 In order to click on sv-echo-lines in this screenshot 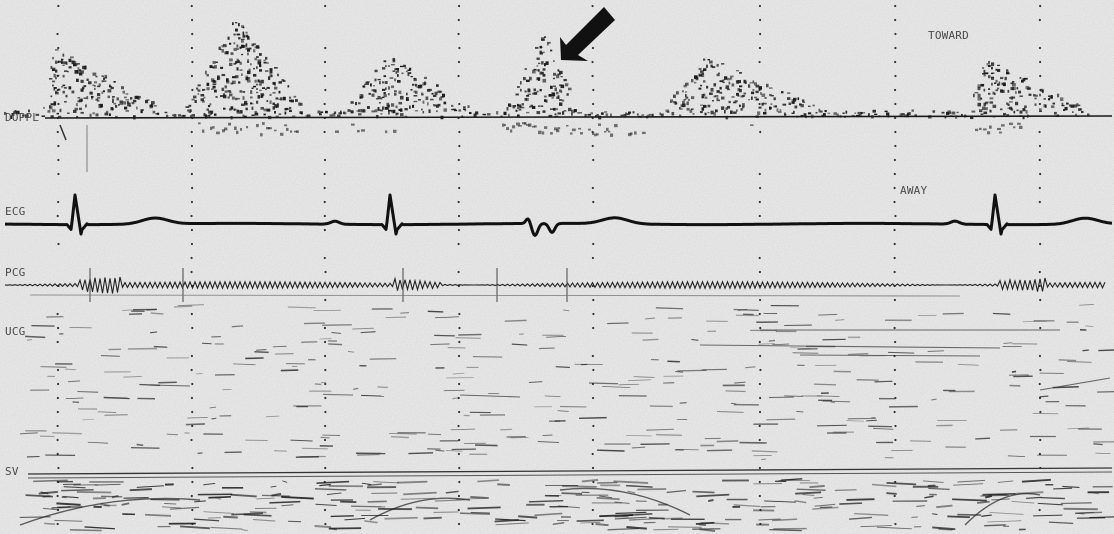, I will do `click(566, 505)`.